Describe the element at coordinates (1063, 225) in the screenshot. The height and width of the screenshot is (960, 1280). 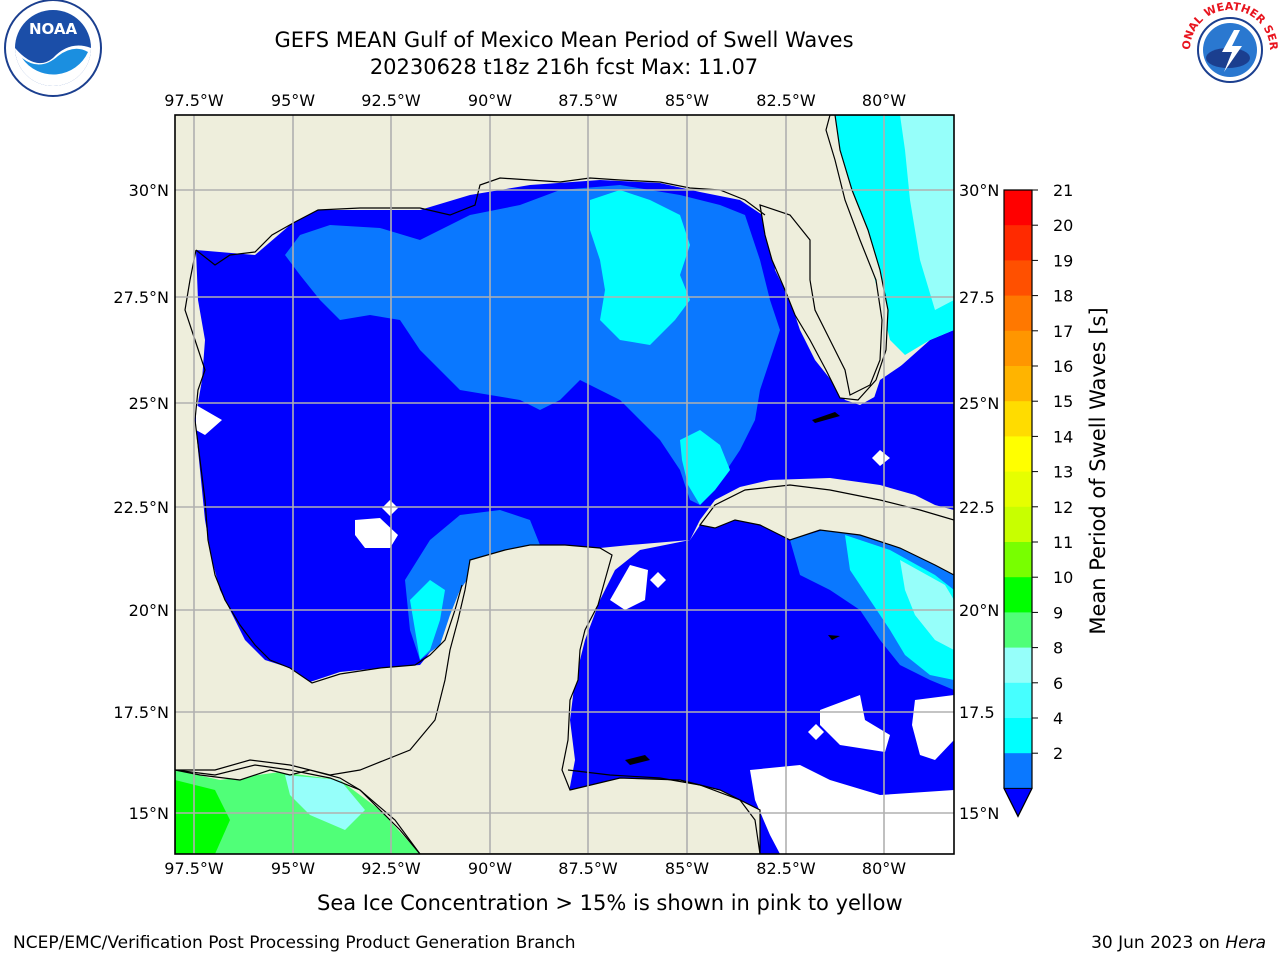
I see `colorbar-tick-label: 20` at that location.